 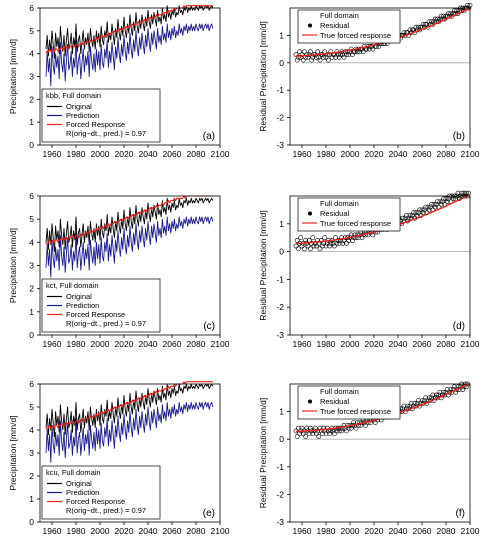 What do you see at coordinates (129, 220) in the screenshot?
I see `series-line-forced-response` at bounding box center [129, 220].